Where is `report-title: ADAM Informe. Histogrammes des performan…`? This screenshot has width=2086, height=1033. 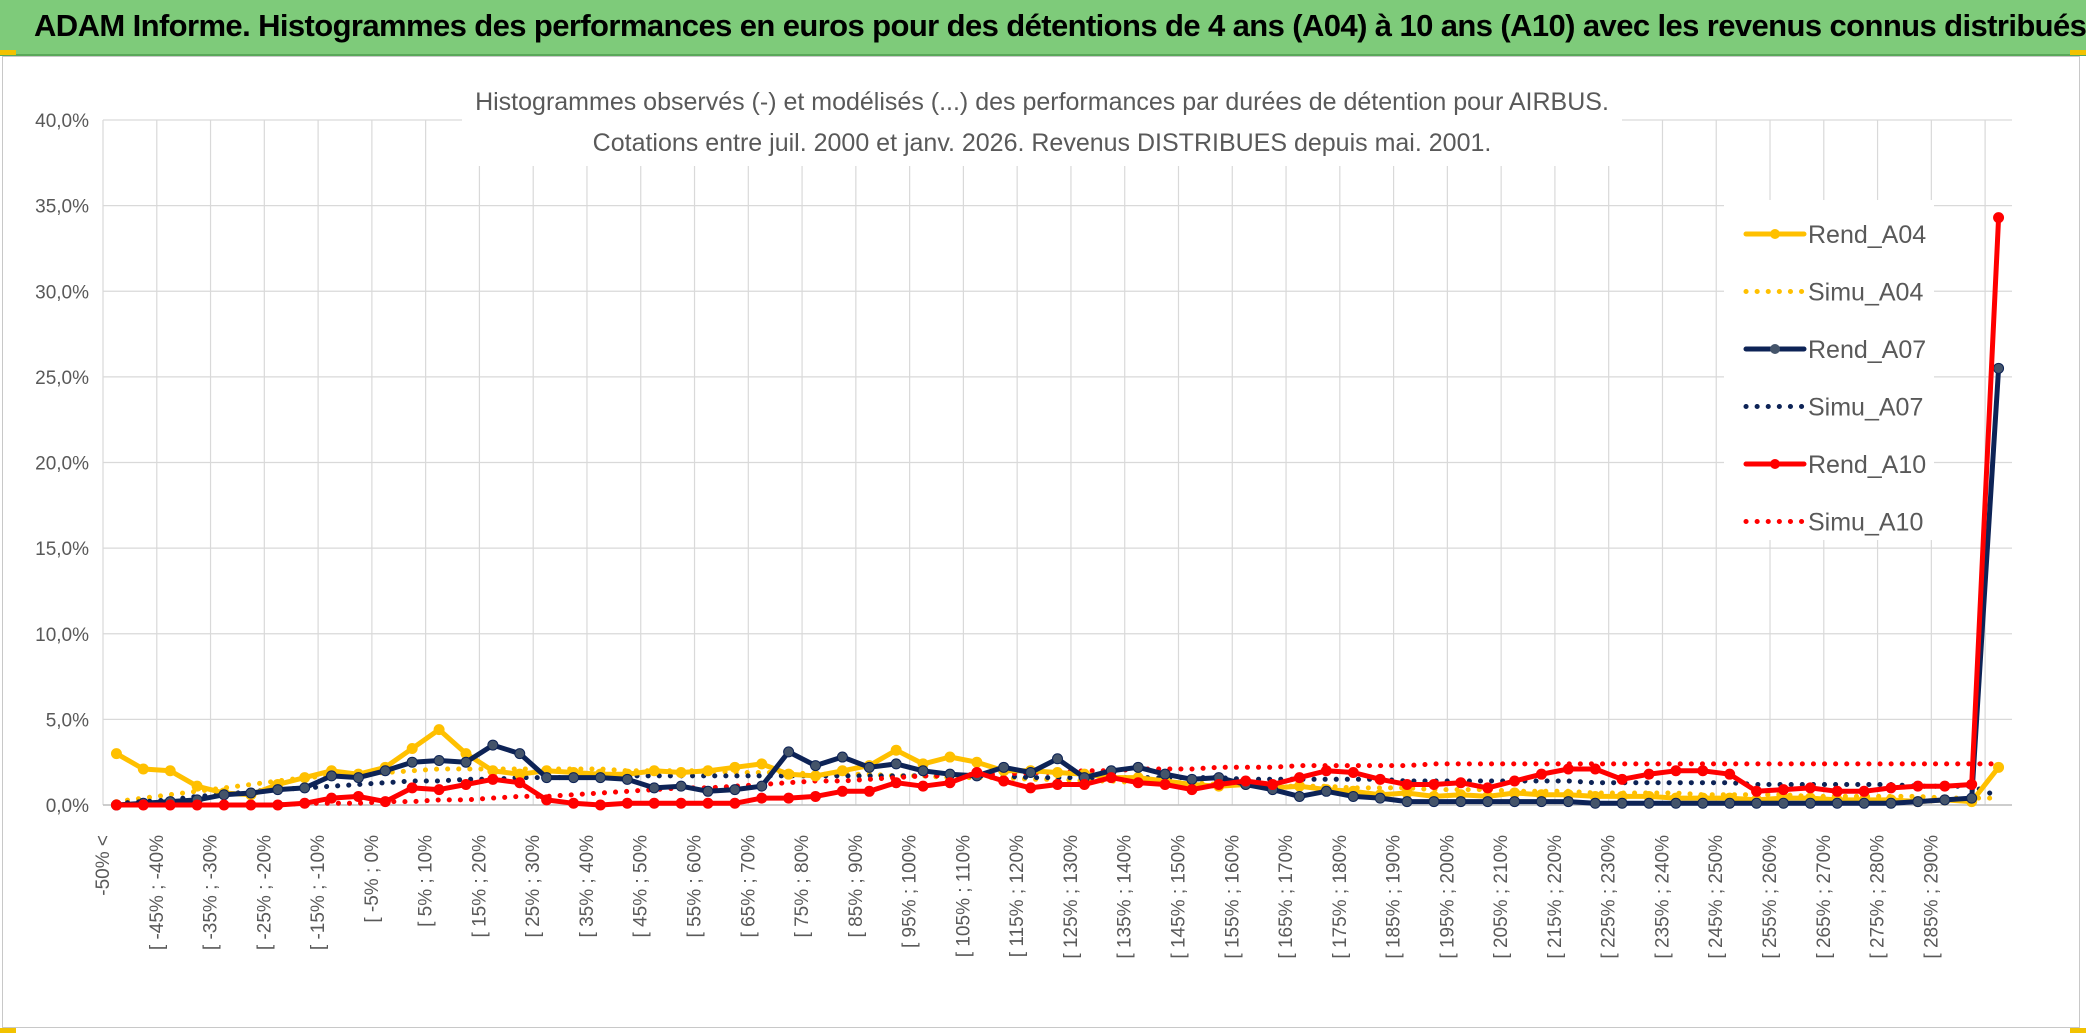
report-title: ADAM Informe. Histogrammes des performan… is located at coordinates (1060, 25).